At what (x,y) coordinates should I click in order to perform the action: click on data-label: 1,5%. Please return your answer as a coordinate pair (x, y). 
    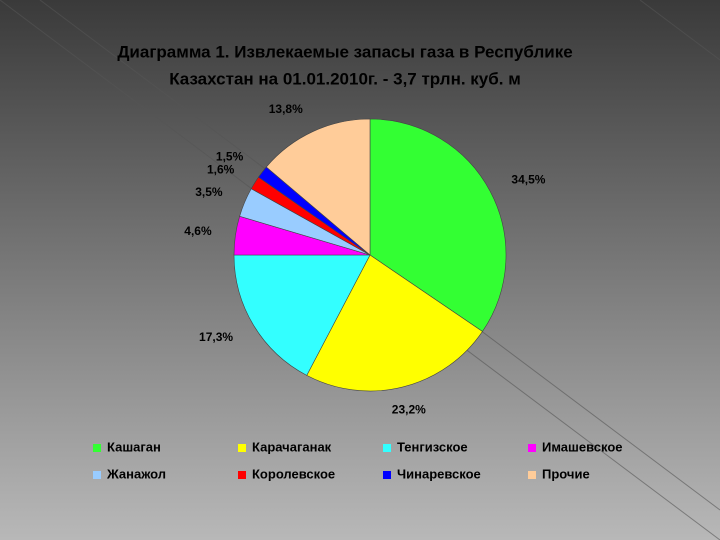
    Looking at the image, I should click on (230, 157).